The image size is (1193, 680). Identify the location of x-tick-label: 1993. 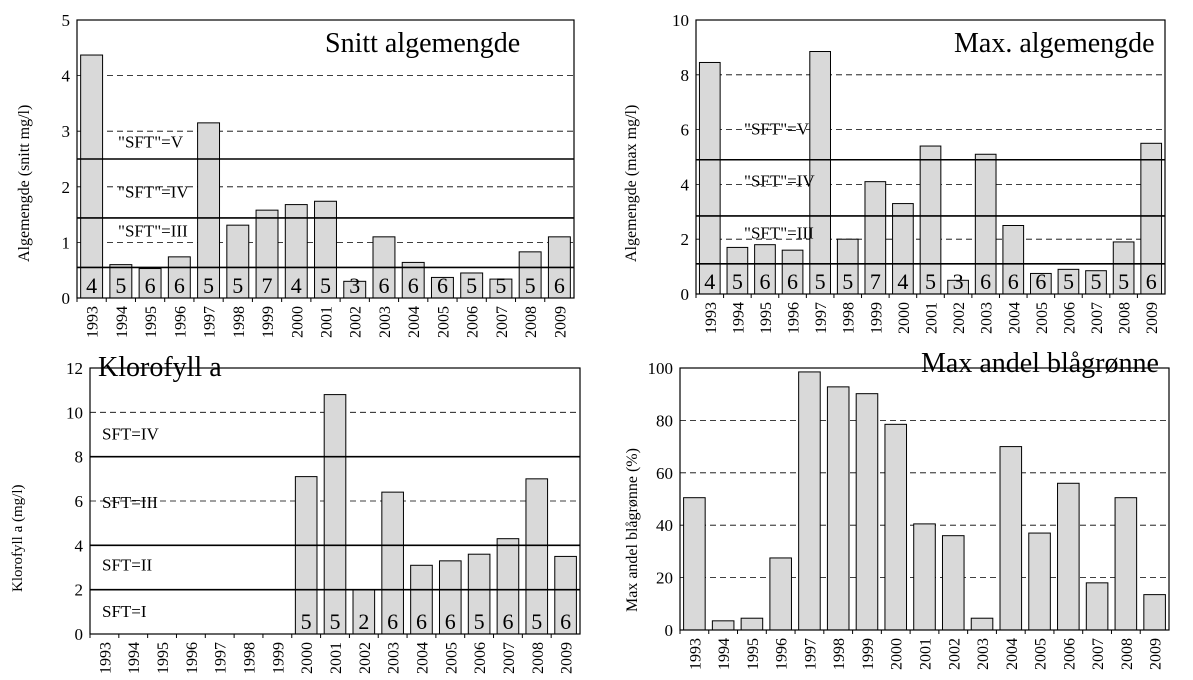
(711, 318).